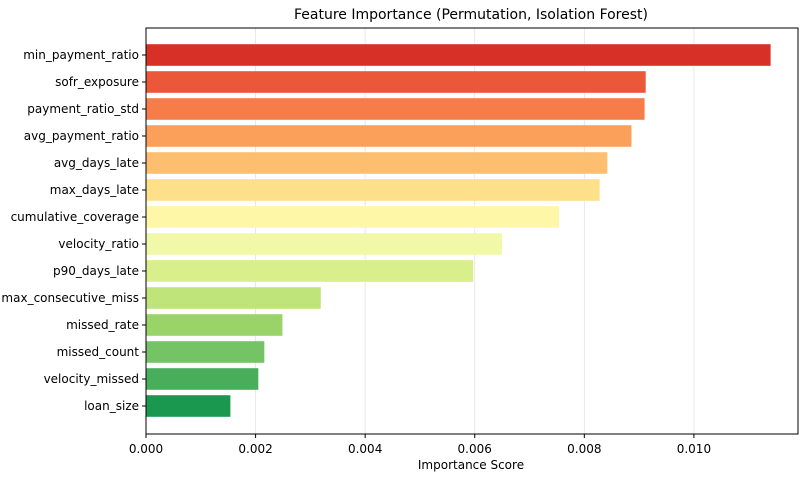  Describe the element at coordinates (146, 449) in the screenshot. I see `x-tick-label: 0.000` at that location.